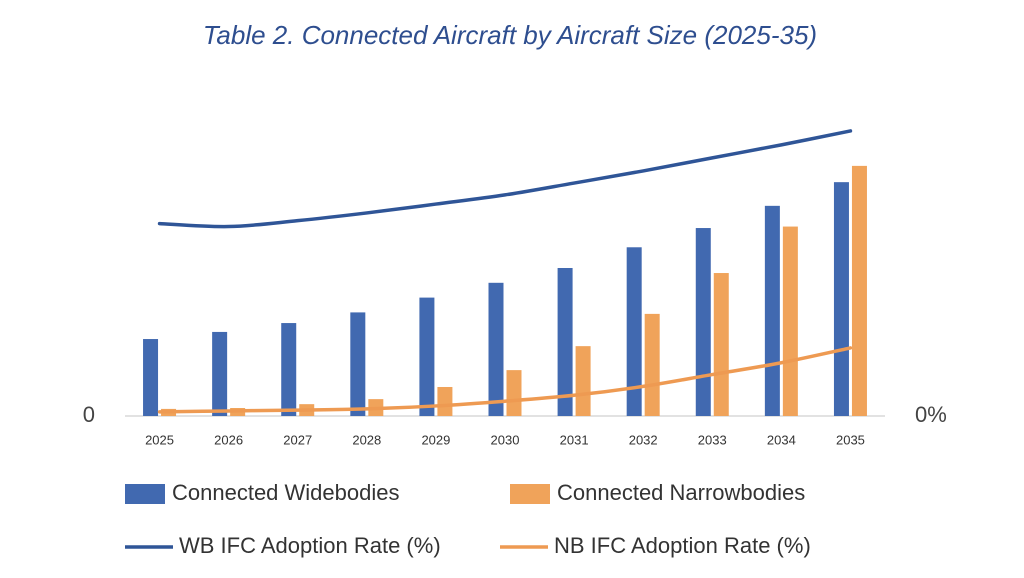  What do you see at coordinates (643, 439) in the screenshot?
I see `x-tick-label: 2032` at bounding box center [643, 439].